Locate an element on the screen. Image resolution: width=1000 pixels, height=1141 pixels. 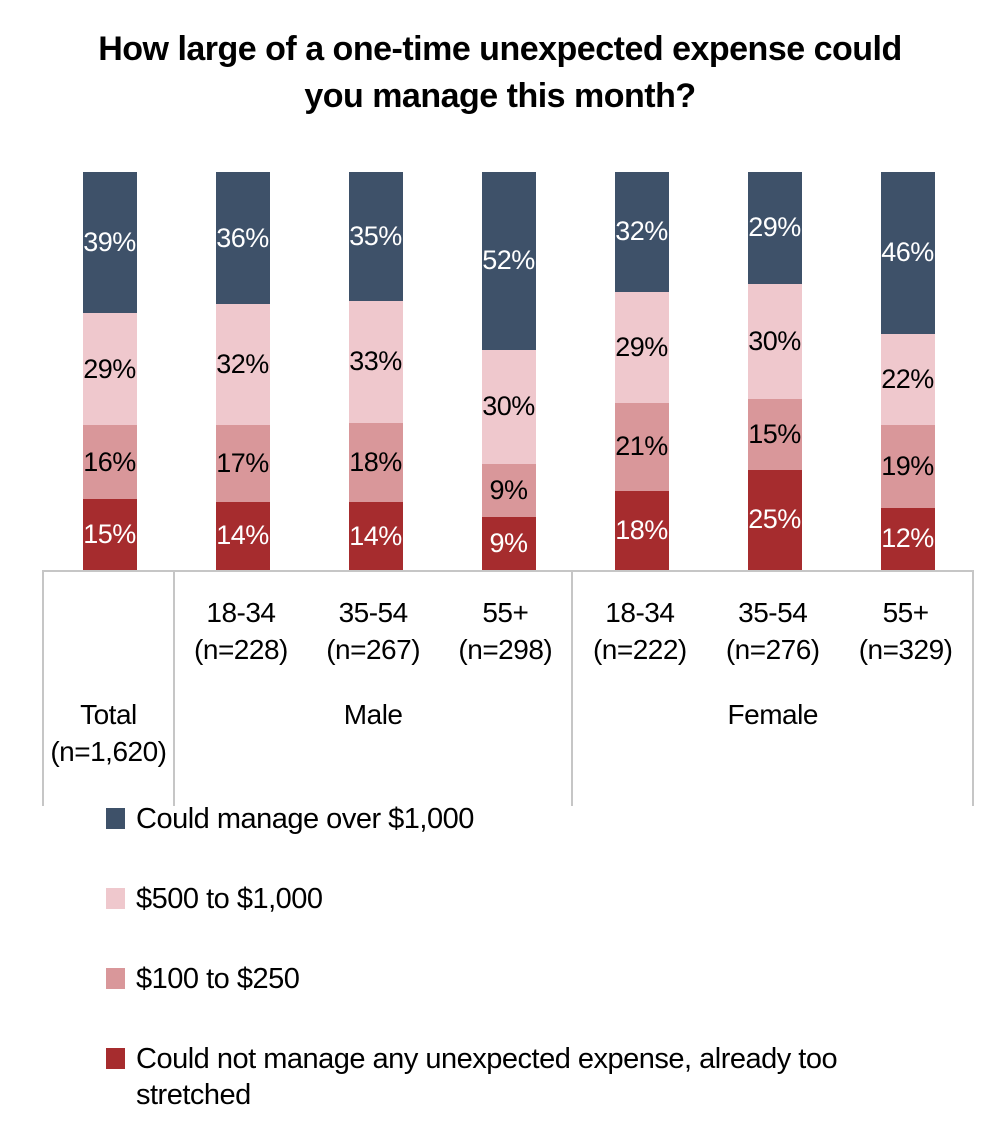
axis-label-male-18-34: 18-34 (n=228) is located at coordinates (241, 631).